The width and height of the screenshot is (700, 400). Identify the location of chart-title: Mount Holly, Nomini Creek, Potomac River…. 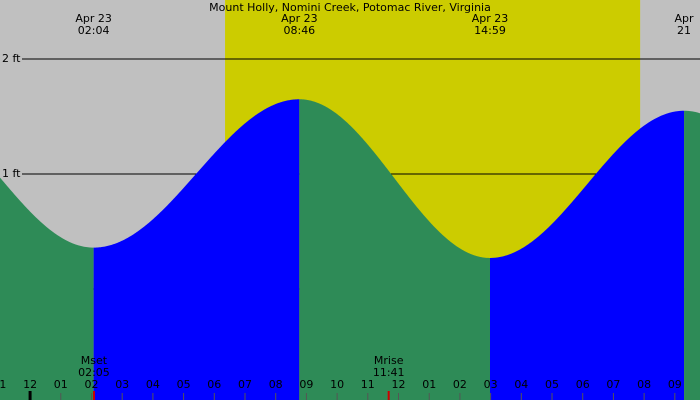
(350, 7).